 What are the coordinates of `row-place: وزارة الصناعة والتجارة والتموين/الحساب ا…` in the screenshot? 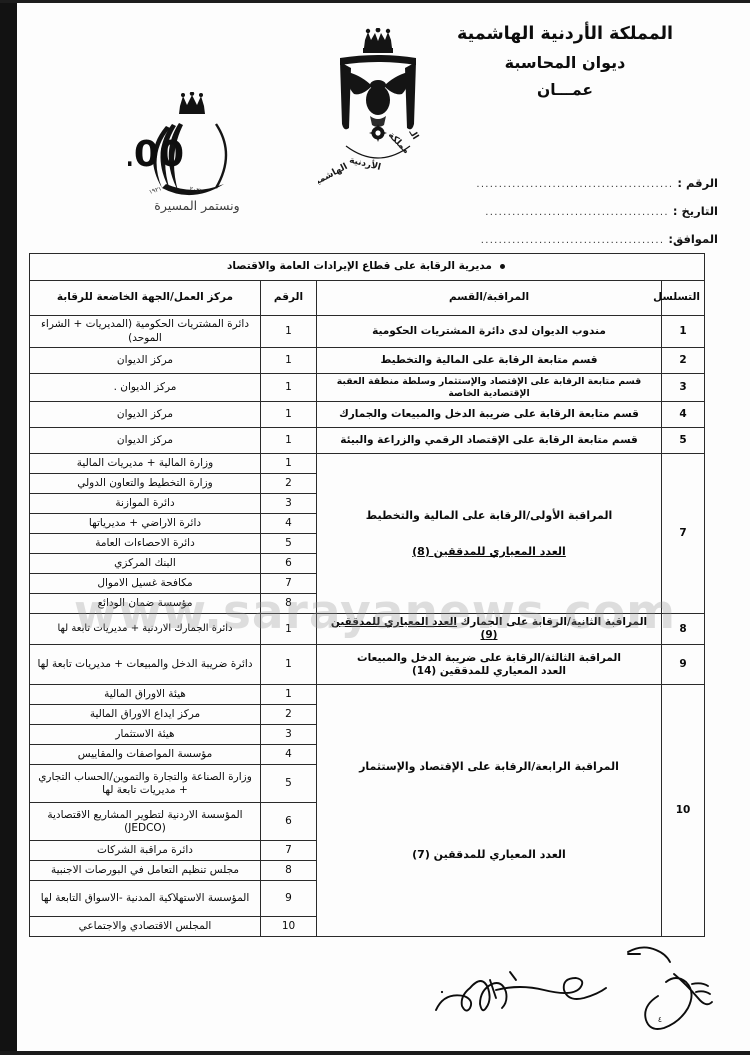 It's located at (145, 784).